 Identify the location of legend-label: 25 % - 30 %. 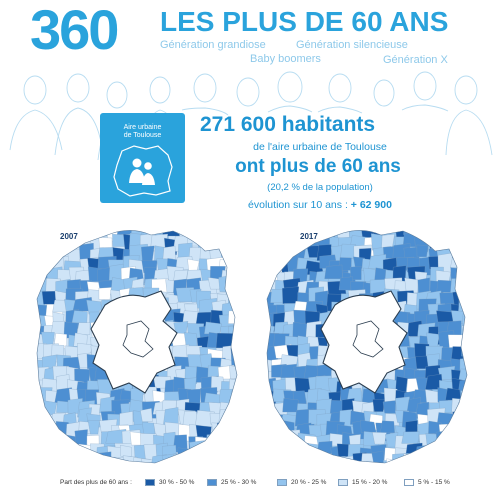
(239, 482).